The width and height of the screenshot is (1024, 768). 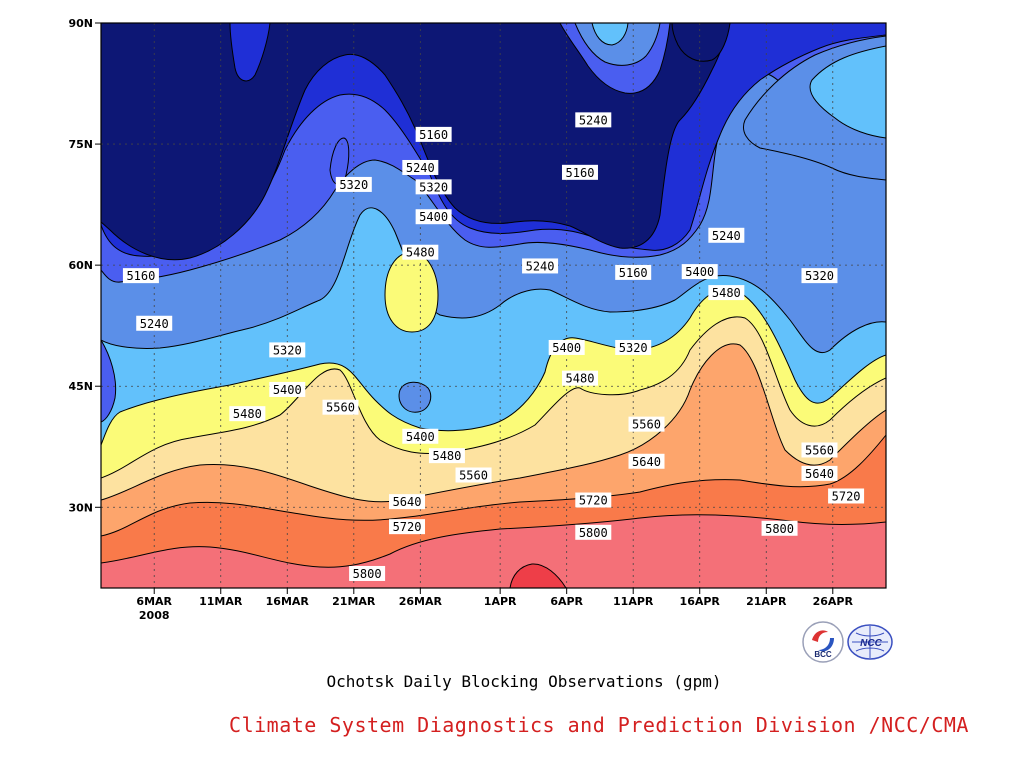 I want to click on y-tick-label: 30N, so click(x=80, y=507).